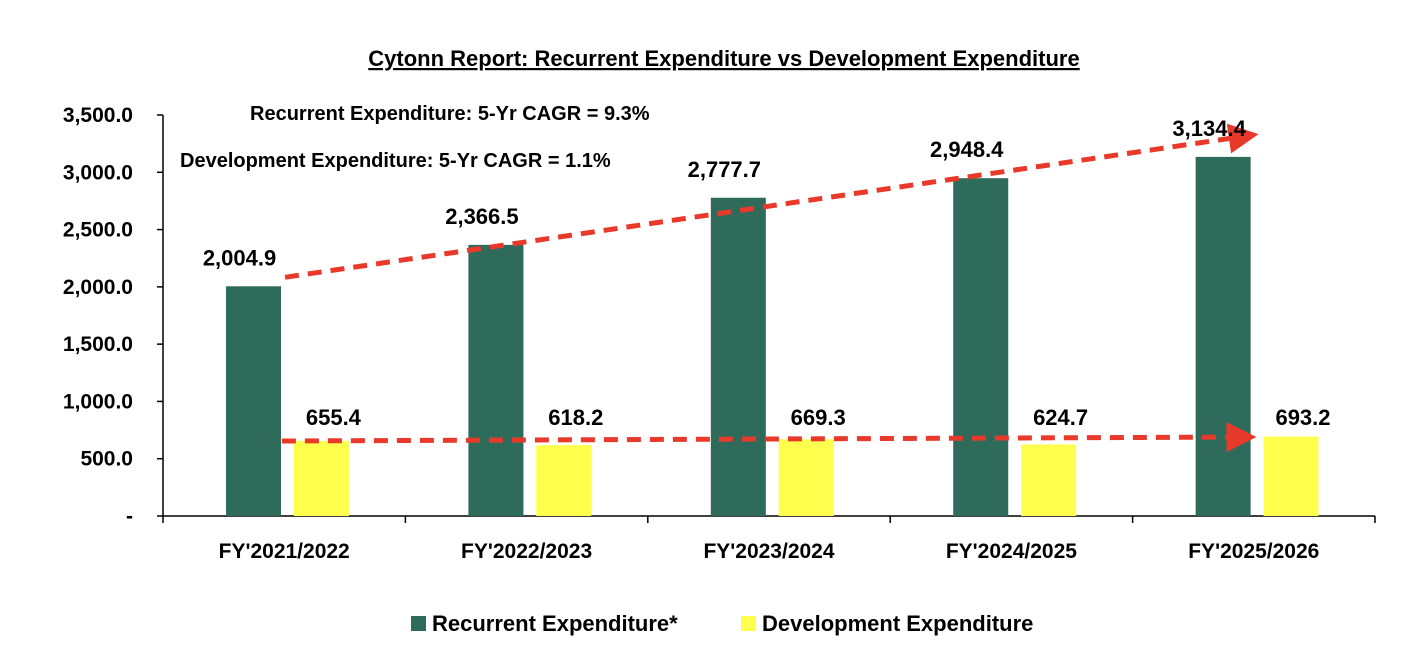  Describe the element at coordinates (98, 287) in the screenshot. I see `y-tick-label: 2,000.0` at that location.